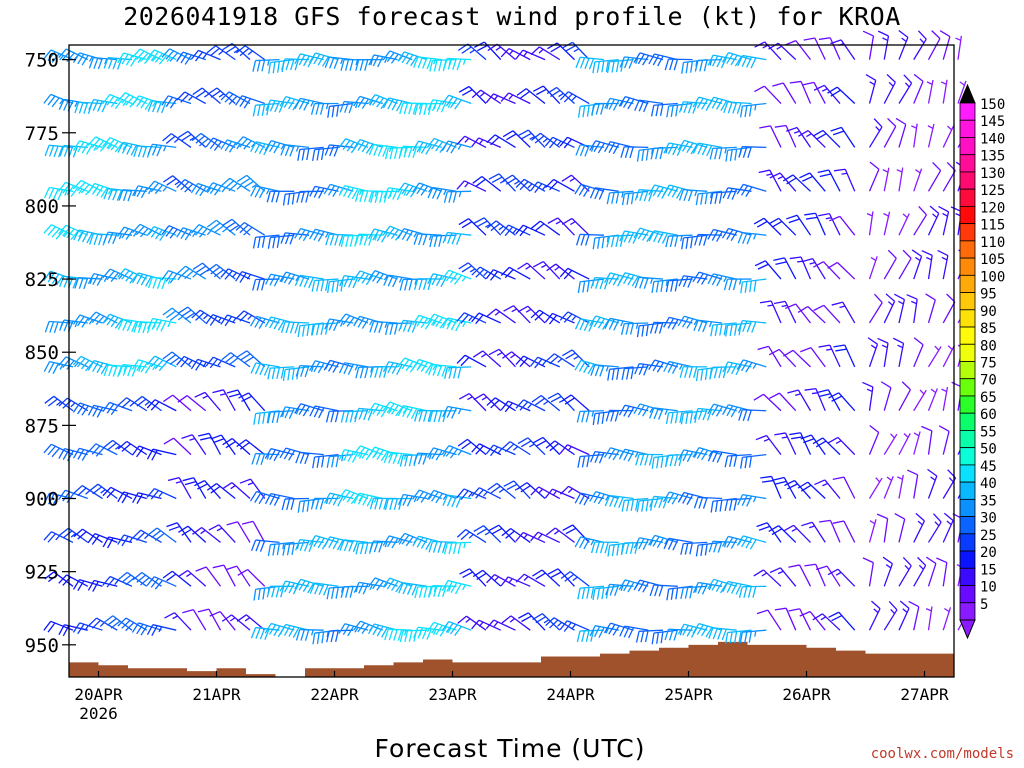 The width and height of the screenshot is (1024, 768). I want to click on y-tick-label: 950, so click(42, 646).